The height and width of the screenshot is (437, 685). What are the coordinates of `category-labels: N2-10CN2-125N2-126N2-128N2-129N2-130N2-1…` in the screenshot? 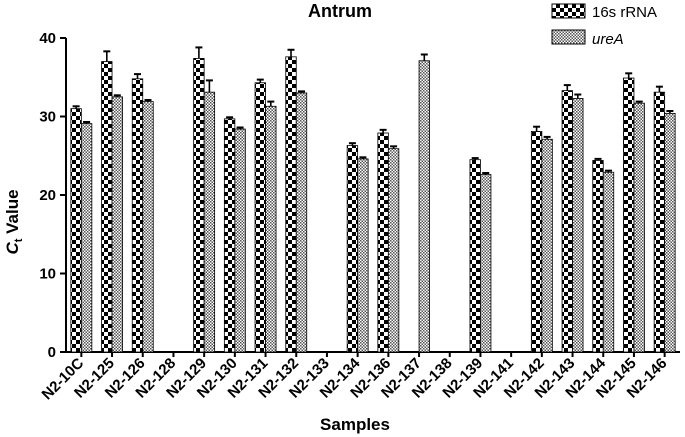 It's located at (354, 377).